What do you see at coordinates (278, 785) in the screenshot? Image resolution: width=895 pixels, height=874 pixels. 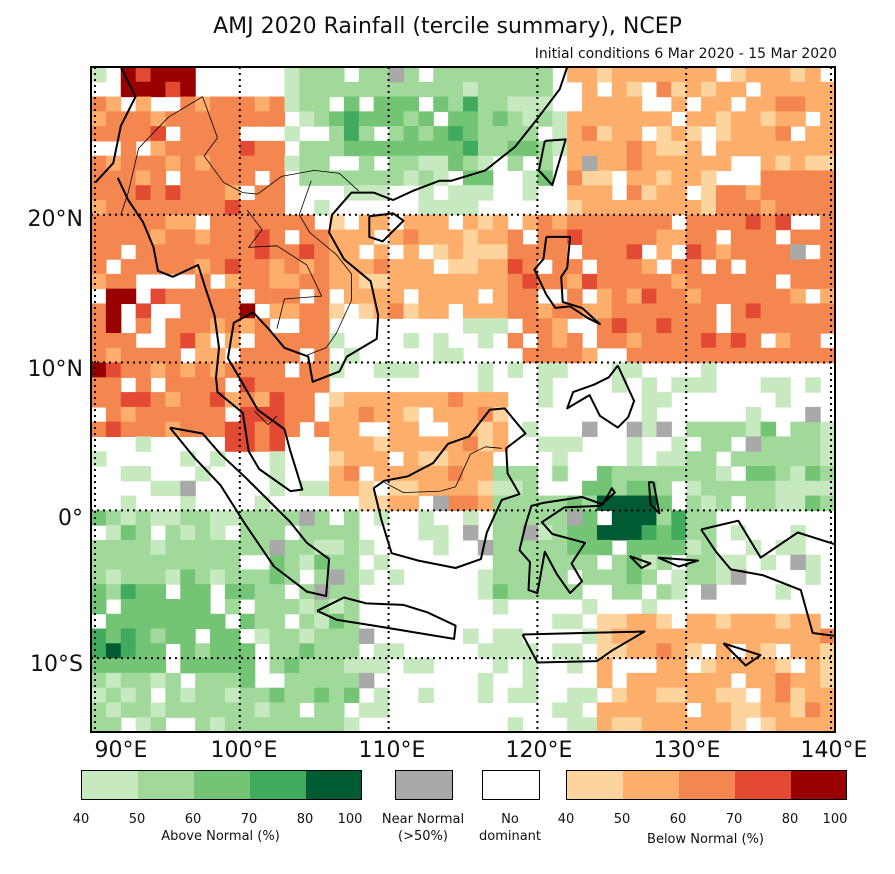 I see `colorbar-segment` at bounding box center [278, 785].